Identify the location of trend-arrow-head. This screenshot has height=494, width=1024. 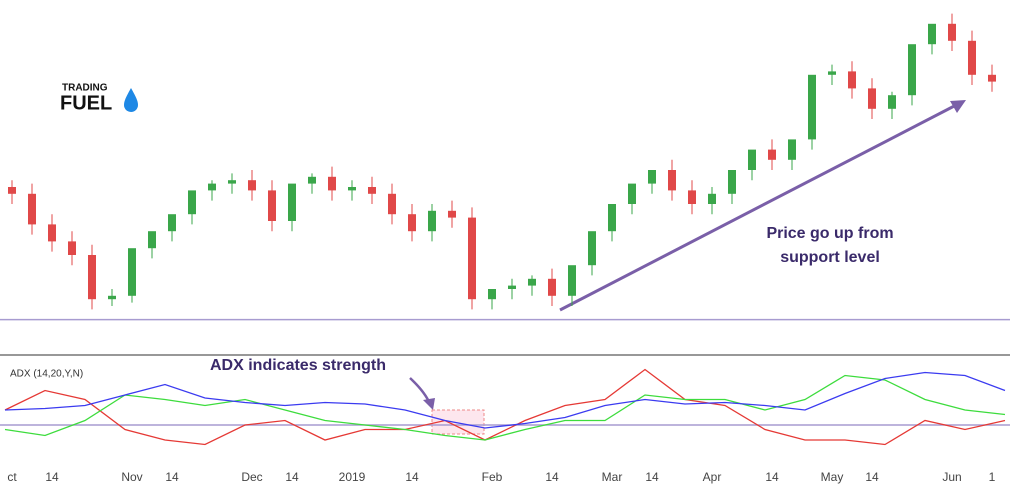
(958, 106).